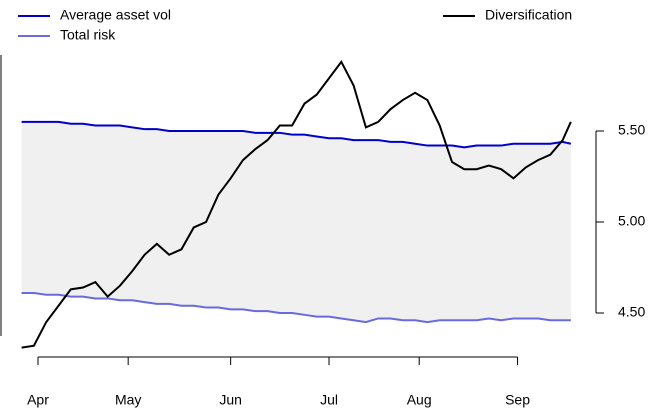  Describe the element at coordinates (419, 400) in the screenshot. I see `x-tick-label: Aug` at that location.